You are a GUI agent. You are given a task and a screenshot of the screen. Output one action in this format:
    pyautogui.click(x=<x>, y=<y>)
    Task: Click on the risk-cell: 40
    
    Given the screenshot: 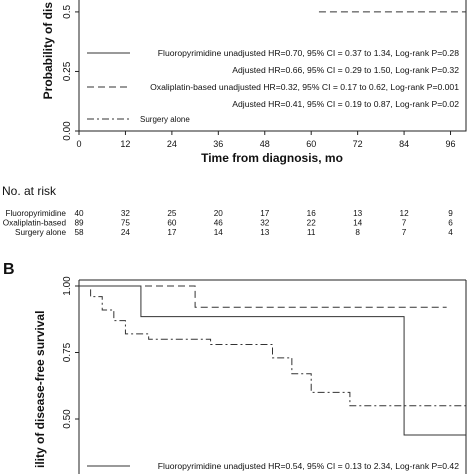 What is the action you would take?
    pyautogui.click(x=79, y=213)
    